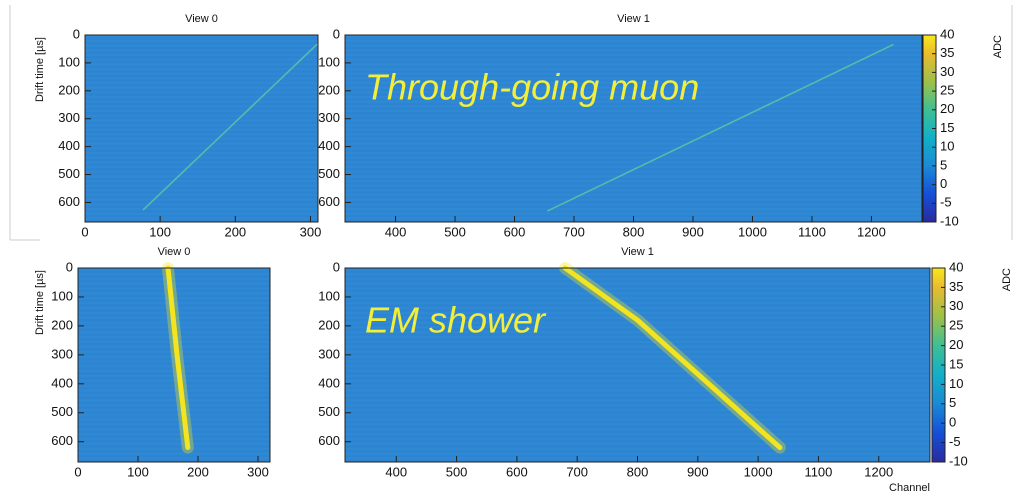 This screenshot has height=495, width=1020. Describe the element at coordinates (943, 183) in the screenshot. I see `colorbar-tick-label: 0` at that location.